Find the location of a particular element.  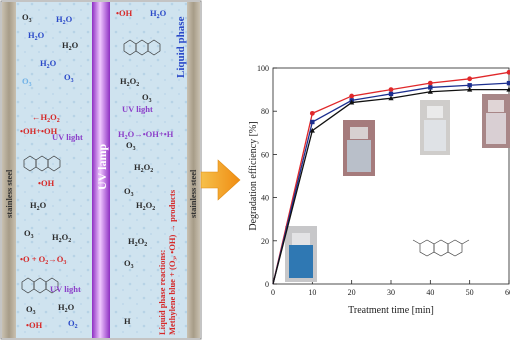

right-species-label: H2O is located at coordinates (158, 14).